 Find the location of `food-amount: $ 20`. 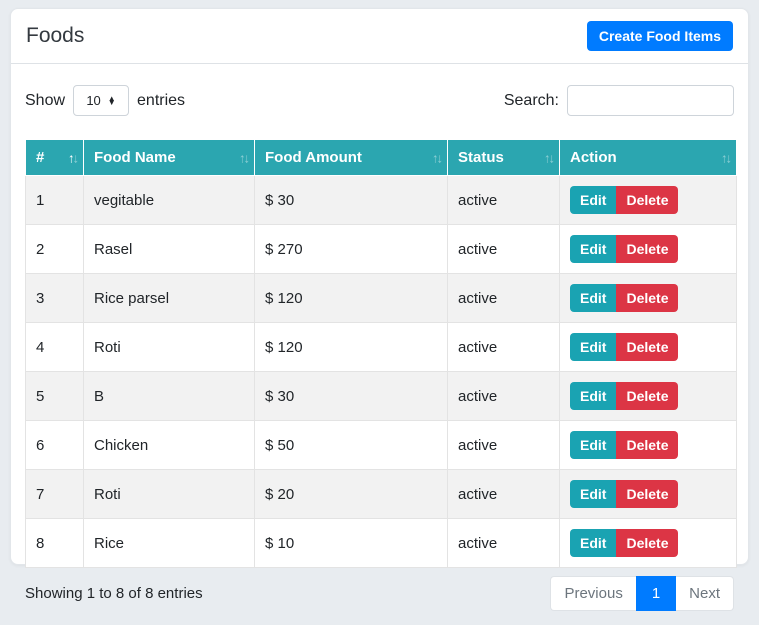

food-amount: $ 20 is located at coordinates (280, 494).